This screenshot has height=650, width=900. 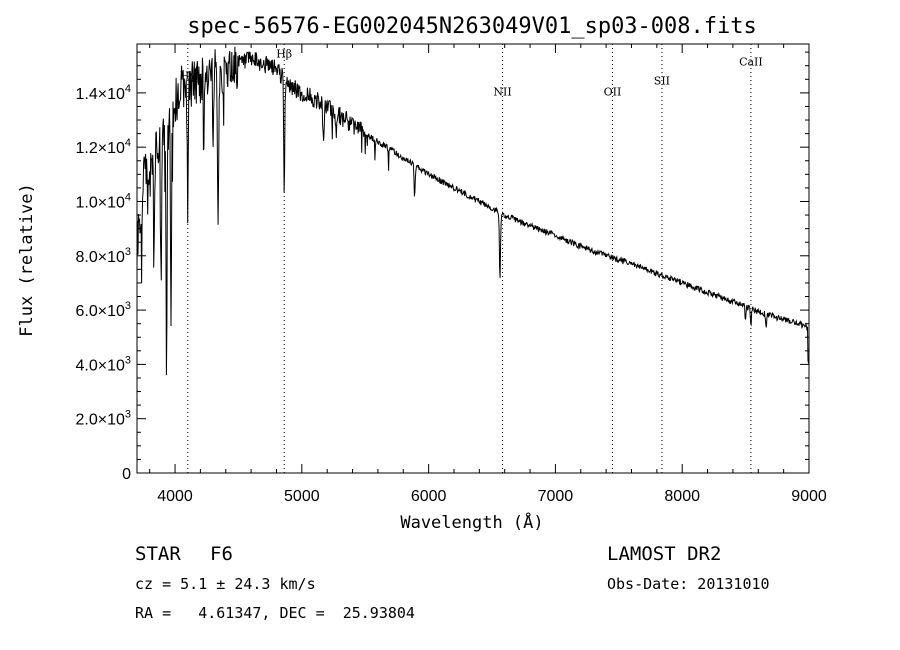 What do you see at coordinates (613, 92) in the screenshot?
I see `line-marker-label: OII` at bounding box center [613, 92].